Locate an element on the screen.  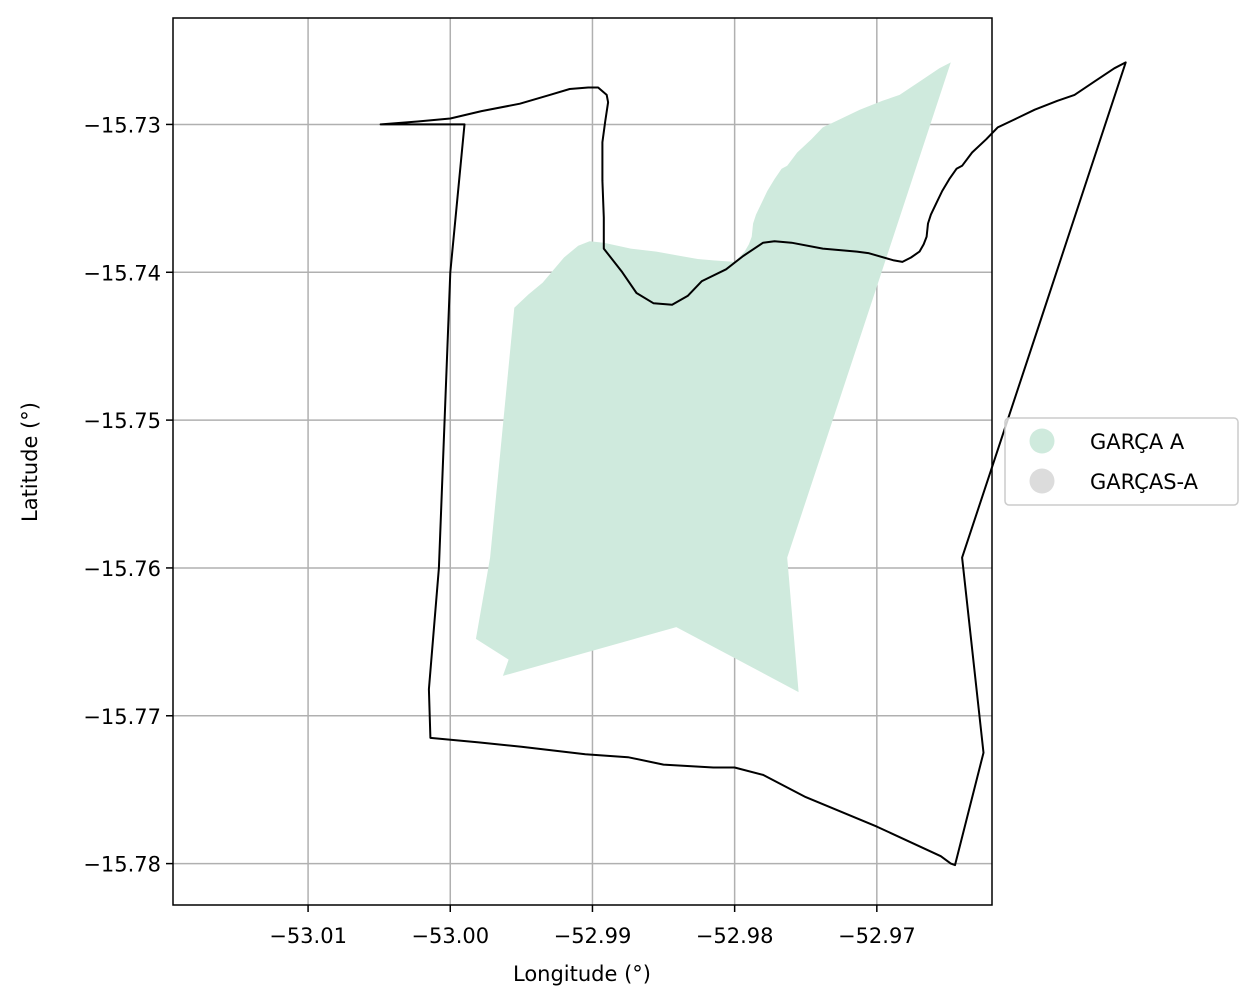
x-axis-ticks: −53.01 −53.00 −52.99 −52.98 −52.97 is located at coordinates (592, 926).